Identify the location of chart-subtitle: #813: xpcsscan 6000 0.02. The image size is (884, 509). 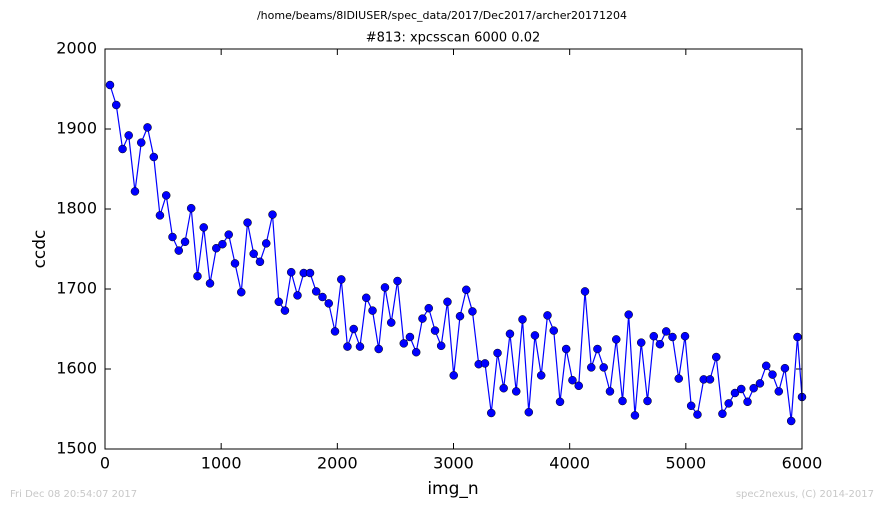
(453, 38).